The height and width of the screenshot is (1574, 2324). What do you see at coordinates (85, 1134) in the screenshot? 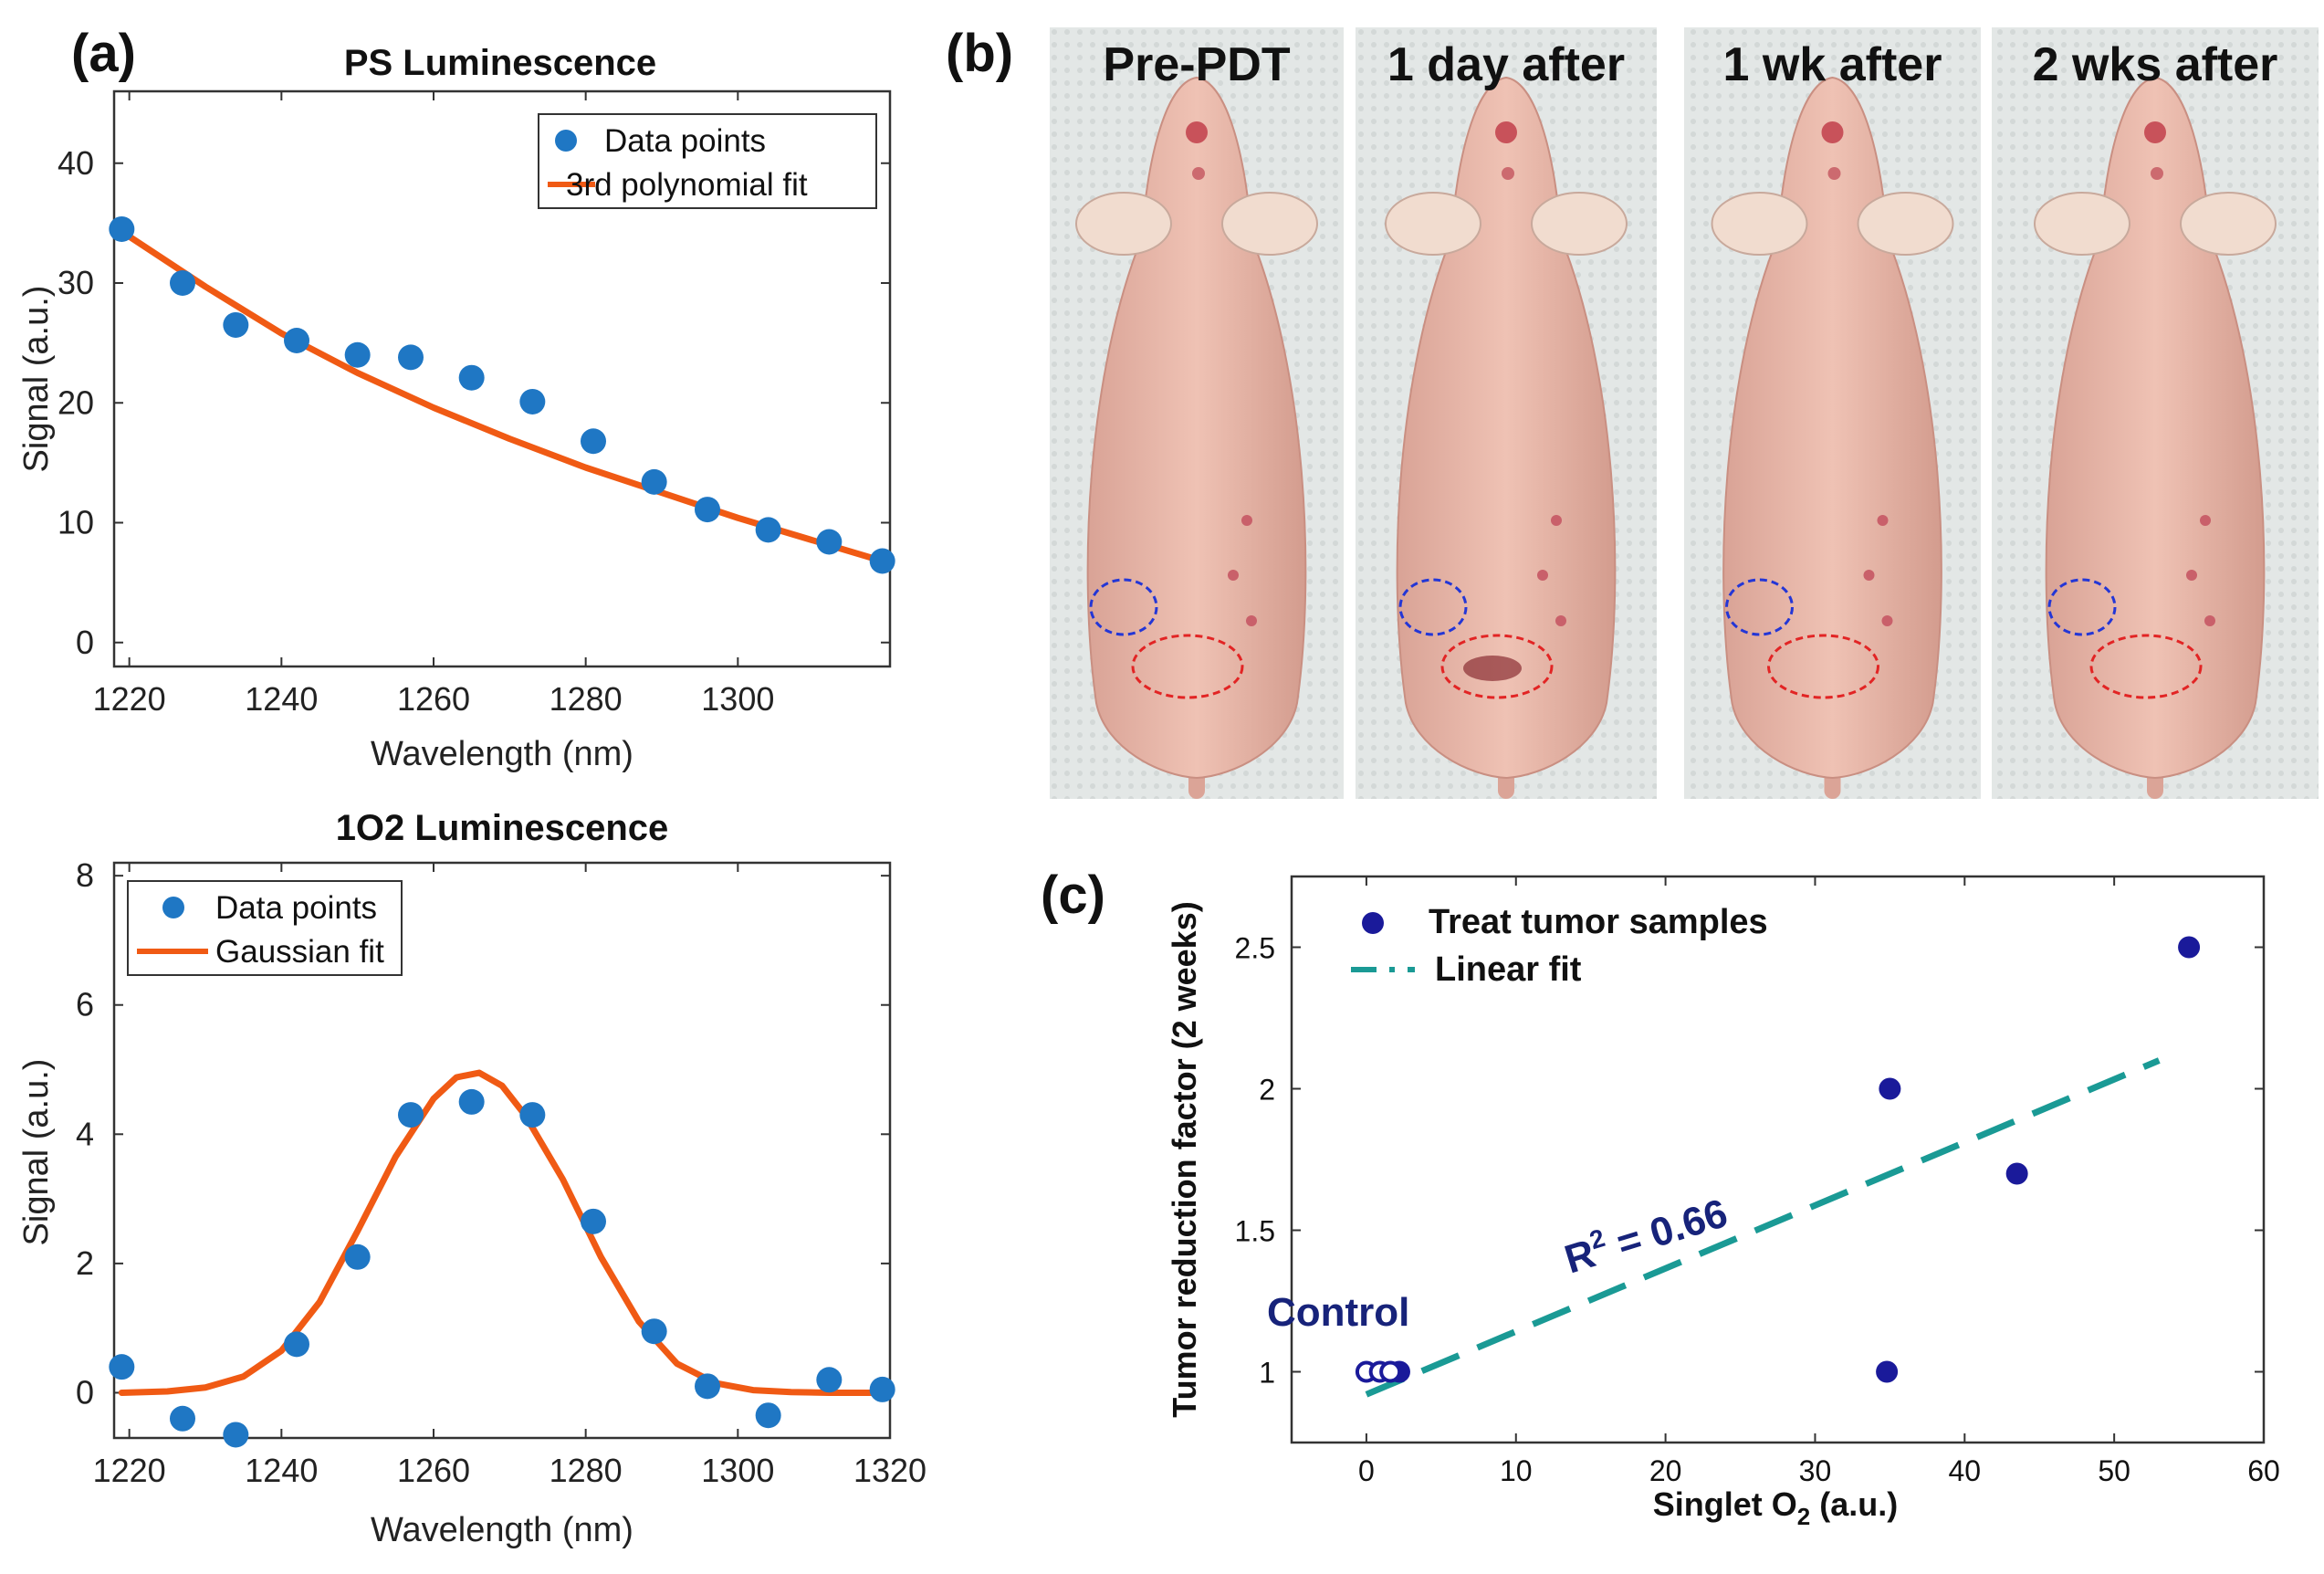
I see `o2-y-tick-label: 4` at bounding box center [85, 1134].